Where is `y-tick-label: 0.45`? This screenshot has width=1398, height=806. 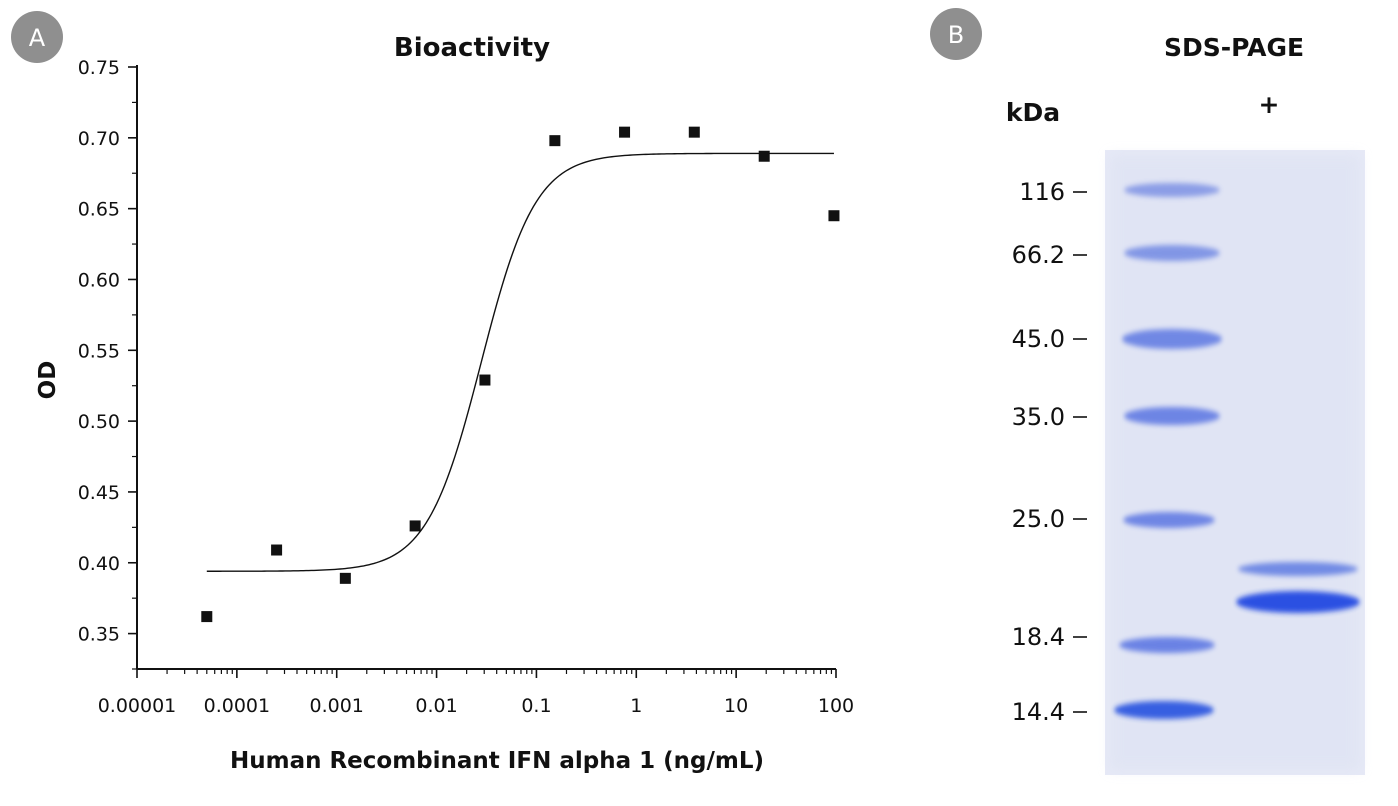
y-tick-label: 0.45 is located at coordinates (99, 493).